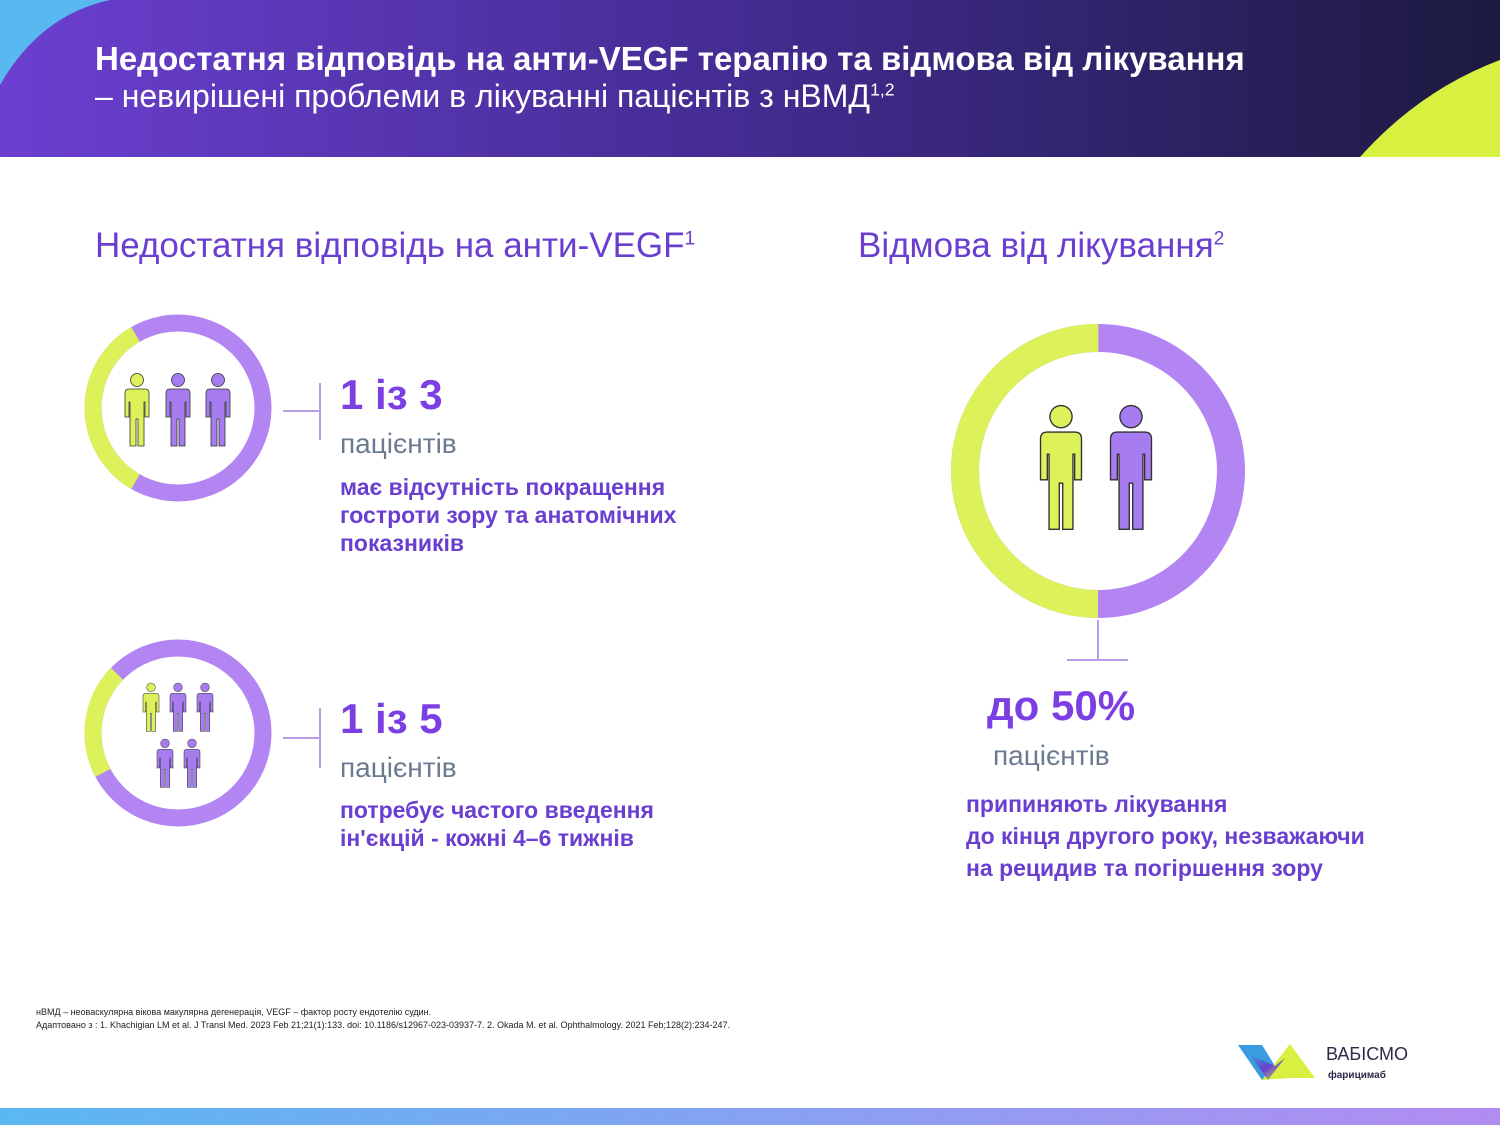 The height and width of the screenshot is (1125, 1500). Describe the element at coordinates (1061, 705) in the screenshot. I see `stat-value: до 50%` at that location.